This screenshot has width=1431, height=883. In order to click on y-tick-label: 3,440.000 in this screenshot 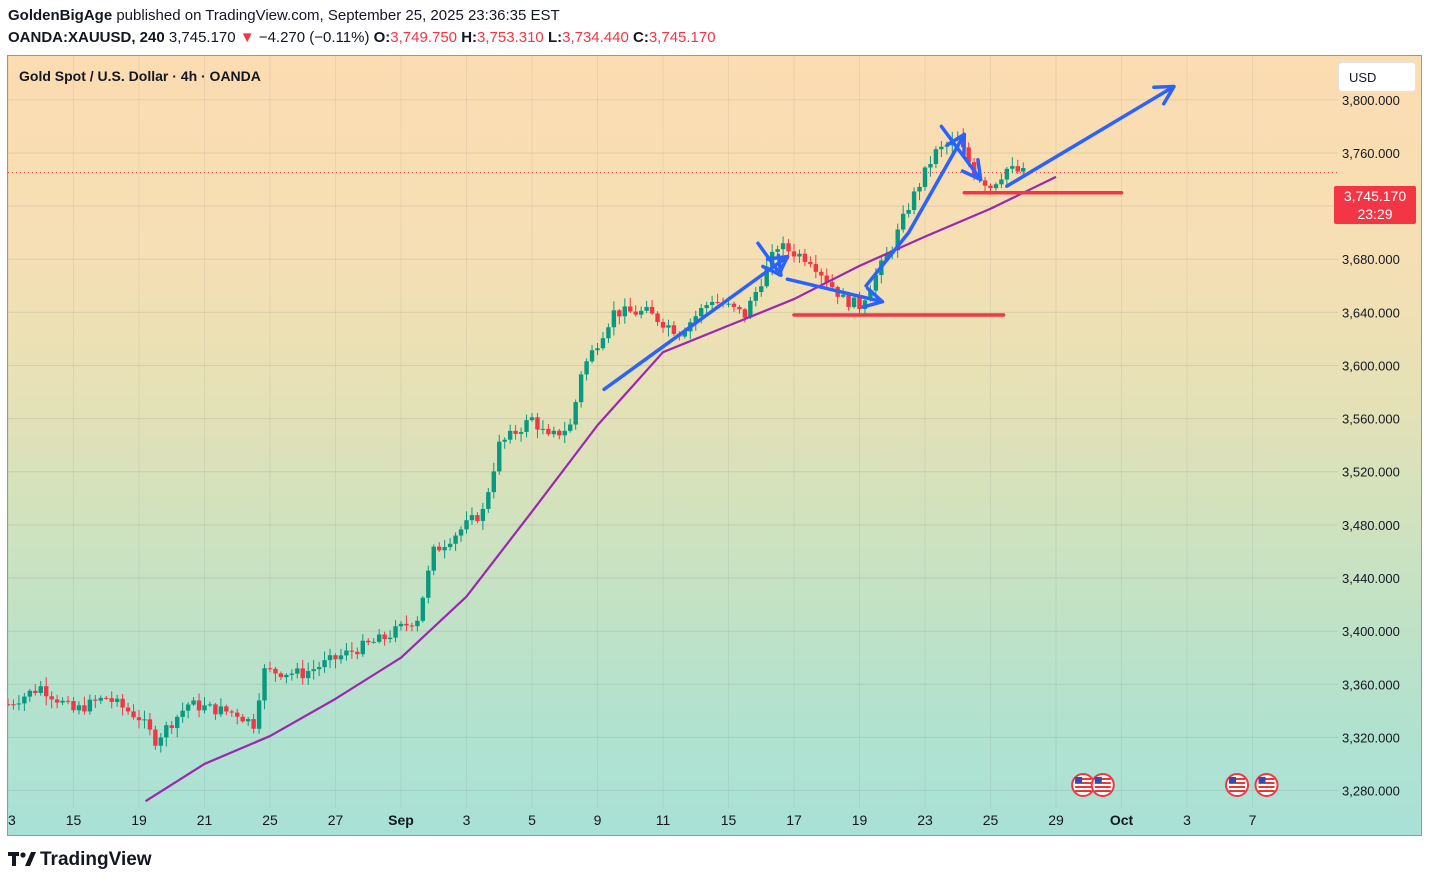, I will do `click(1371, 578)`.